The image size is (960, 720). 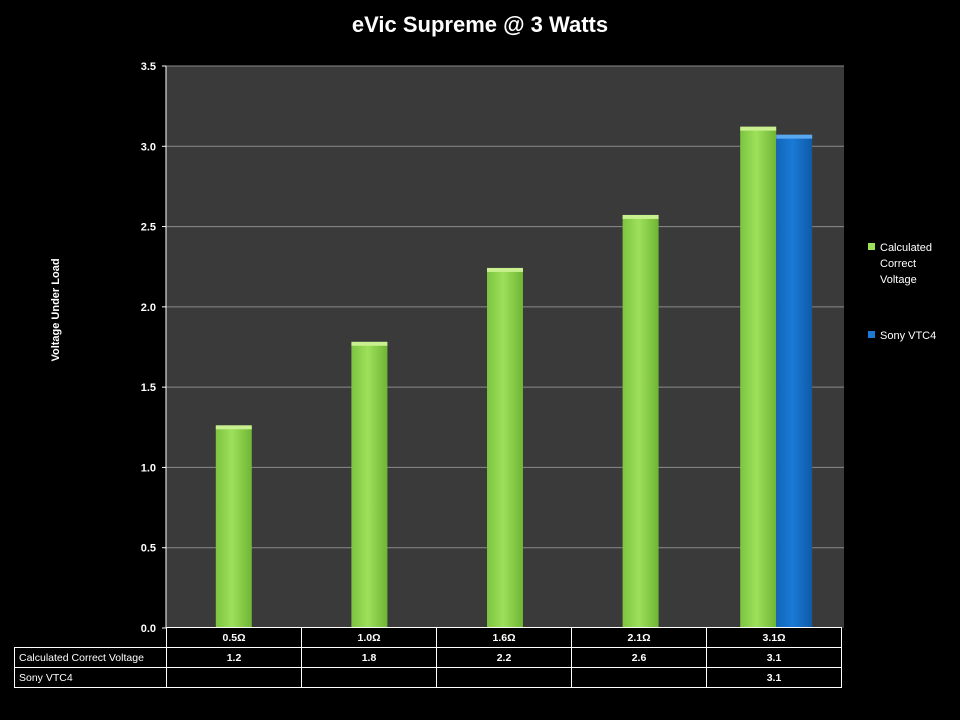 I want to click on table-header-row: 0.5Ω 1.0Ω 1.6Ω 2.1Ω 3.1Ω, so click(x=428, y=637).